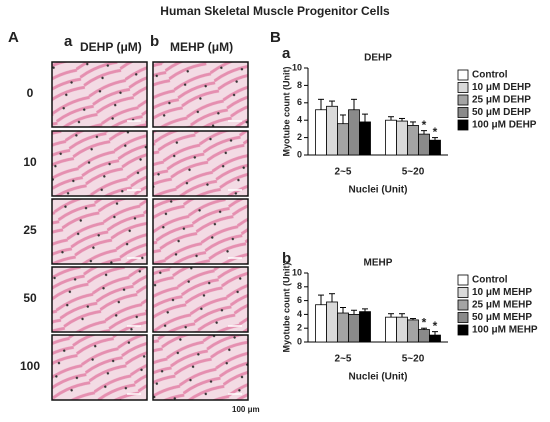 The image size is (550, 422). I want to click on row-label: 25, so click(30, 230).